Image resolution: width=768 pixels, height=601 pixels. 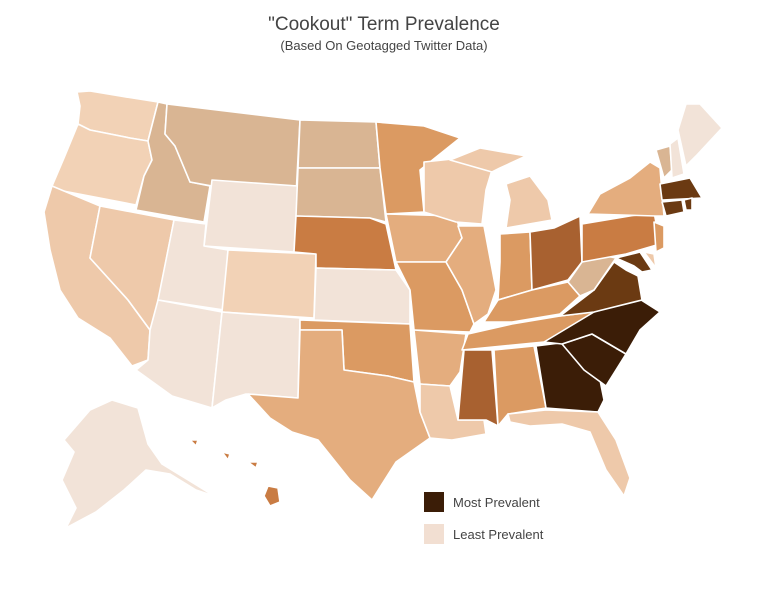 What do you see at coordinates (569, 453) in the screenshot?
I see `state-florida` at bounding box center [569, 453].